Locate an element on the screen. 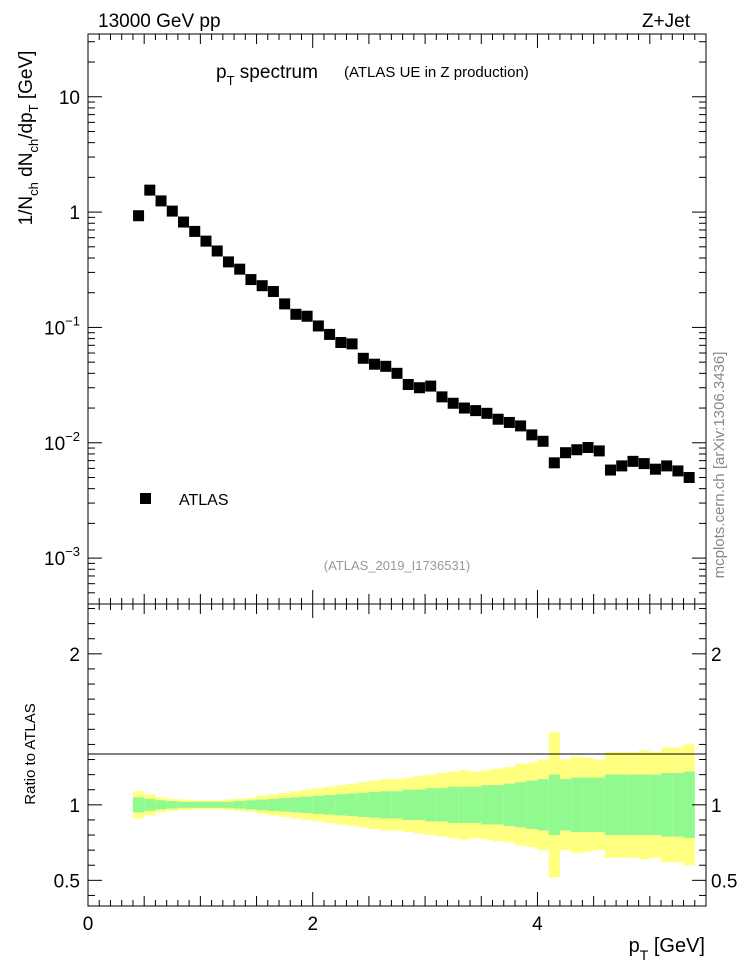 This screenshot has height=972, width=746. ratio-ylabel: Ratio to ATLAS is located at coordinates (30, 753).